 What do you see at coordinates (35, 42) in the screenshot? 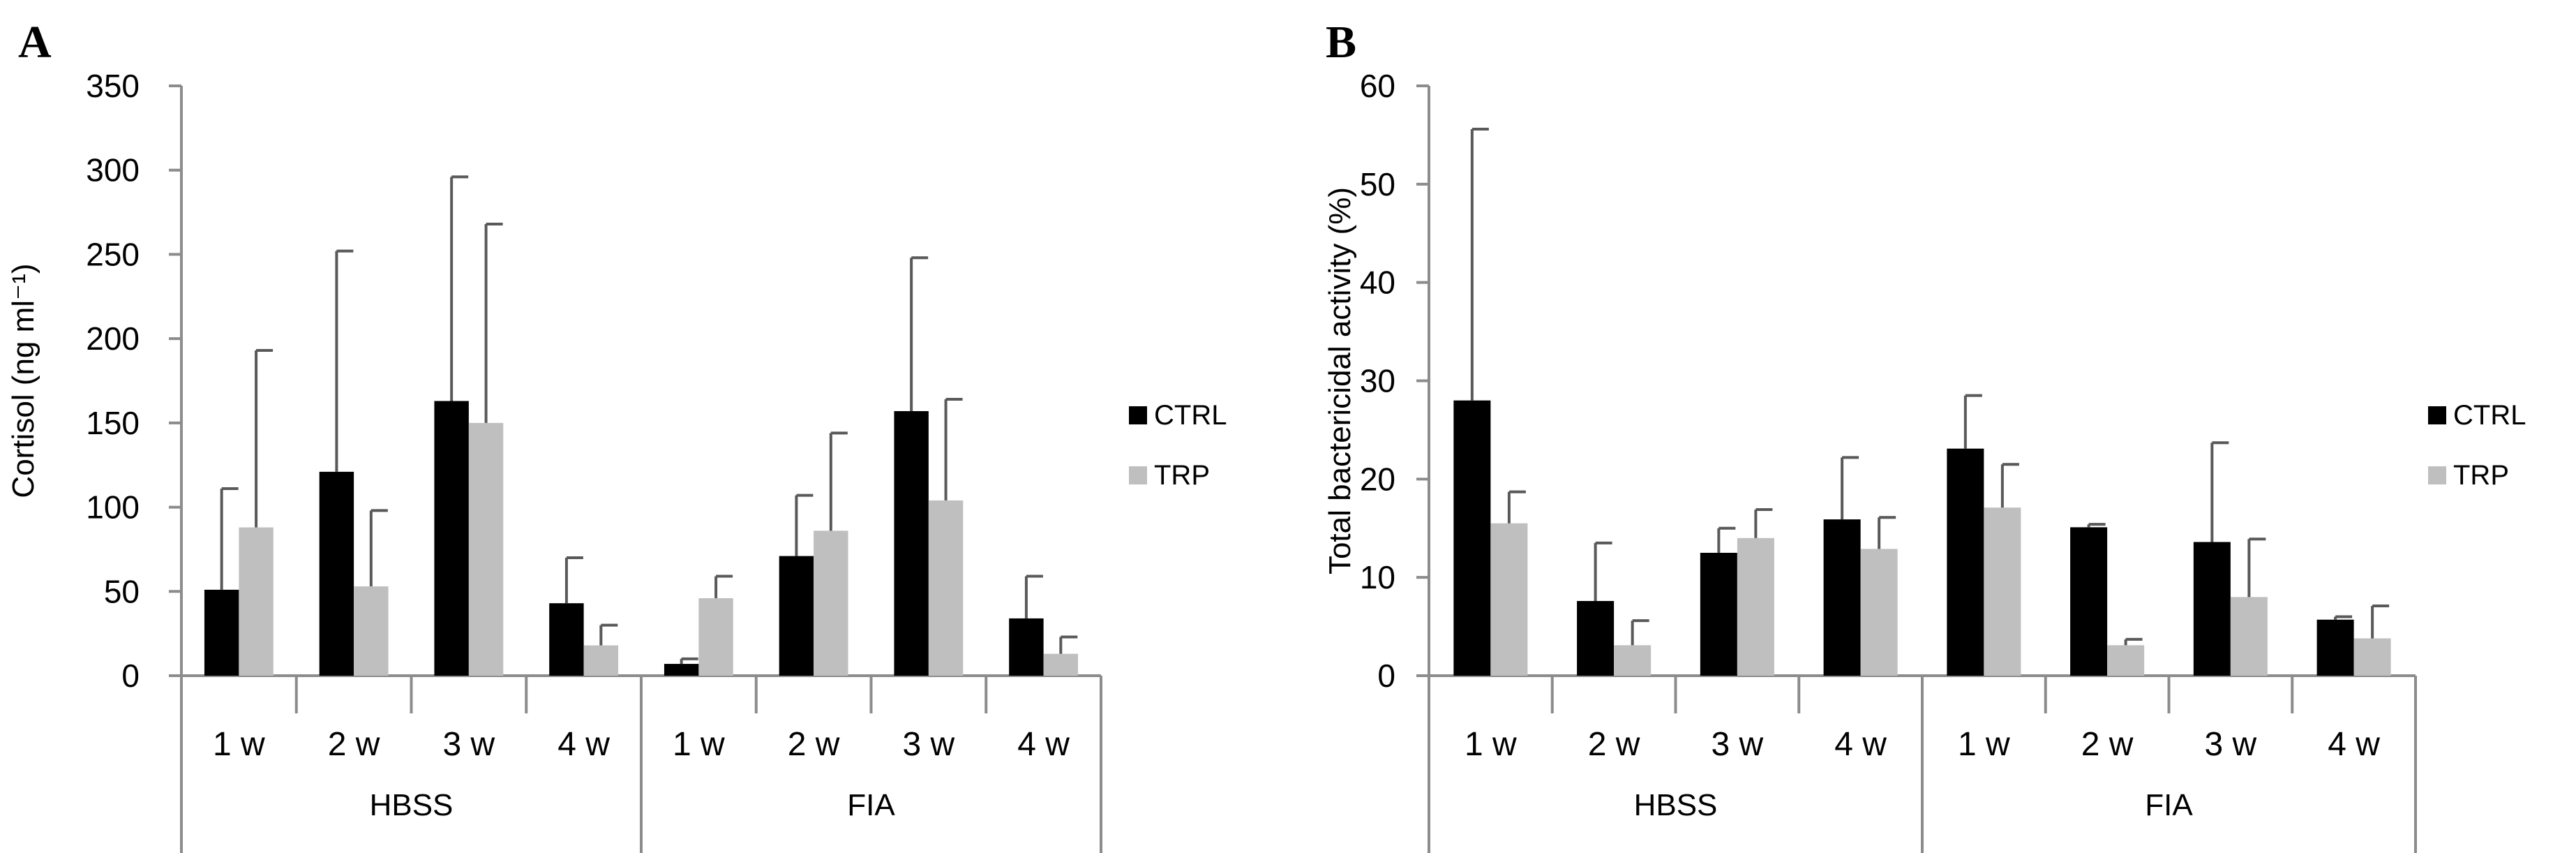
I see `panel-label: A` at bounding box center [35, 42].